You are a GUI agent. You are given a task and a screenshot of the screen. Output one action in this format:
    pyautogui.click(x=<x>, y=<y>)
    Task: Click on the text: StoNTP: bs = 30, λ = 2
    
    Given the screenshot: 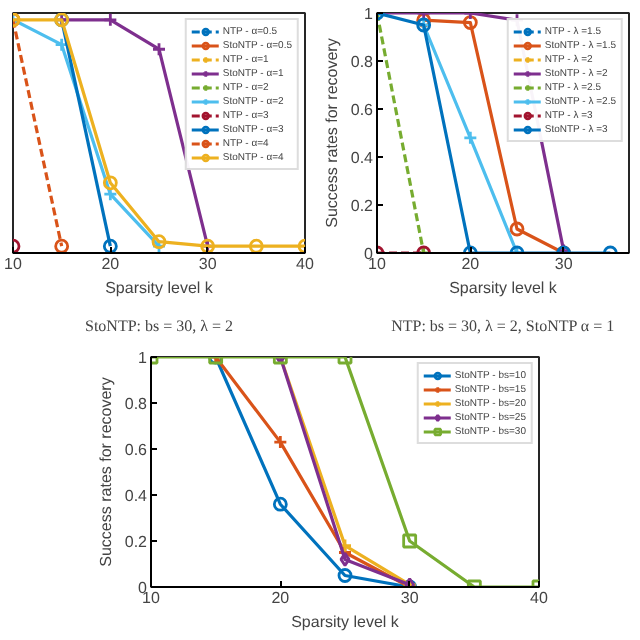 What is the action you would take?
    pyautogui.click(x=159, y=326)
    